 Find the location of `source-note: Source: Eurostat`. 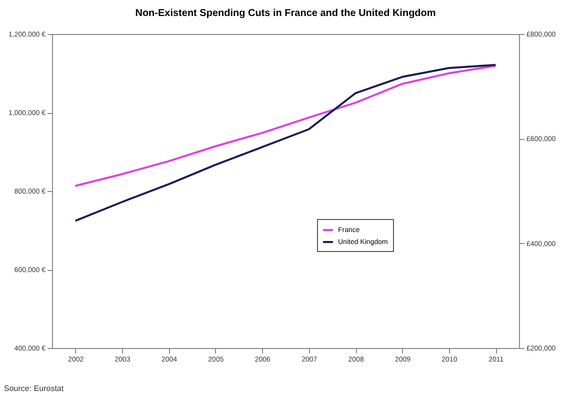

source-note: Source: Eurostat is located at coordinates (34, 388).